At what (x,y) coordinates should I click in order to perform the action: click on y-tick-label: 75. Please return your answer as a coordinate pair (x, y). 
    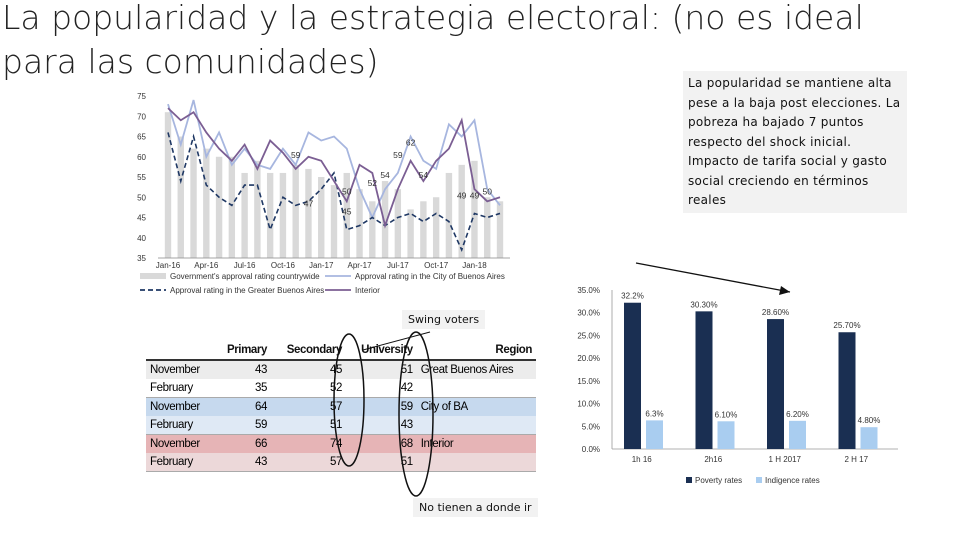
    Looking at the image, I should click on (141, 96).